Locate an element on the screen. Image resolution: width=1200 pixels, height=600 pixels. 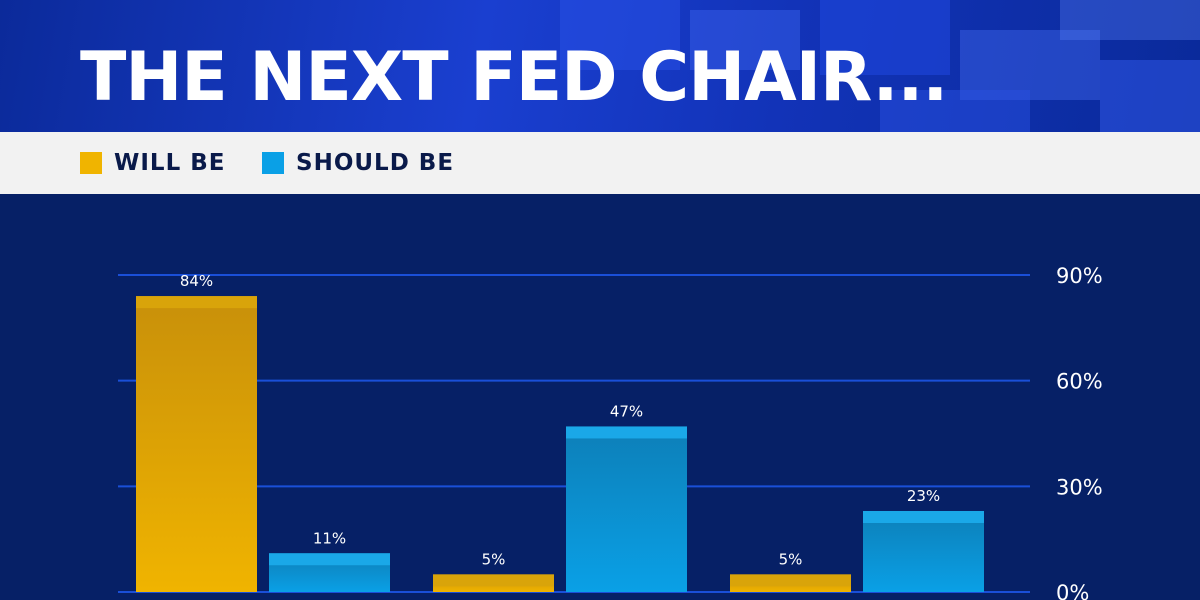
data-label: 84% is located at coordinates (196, 281).